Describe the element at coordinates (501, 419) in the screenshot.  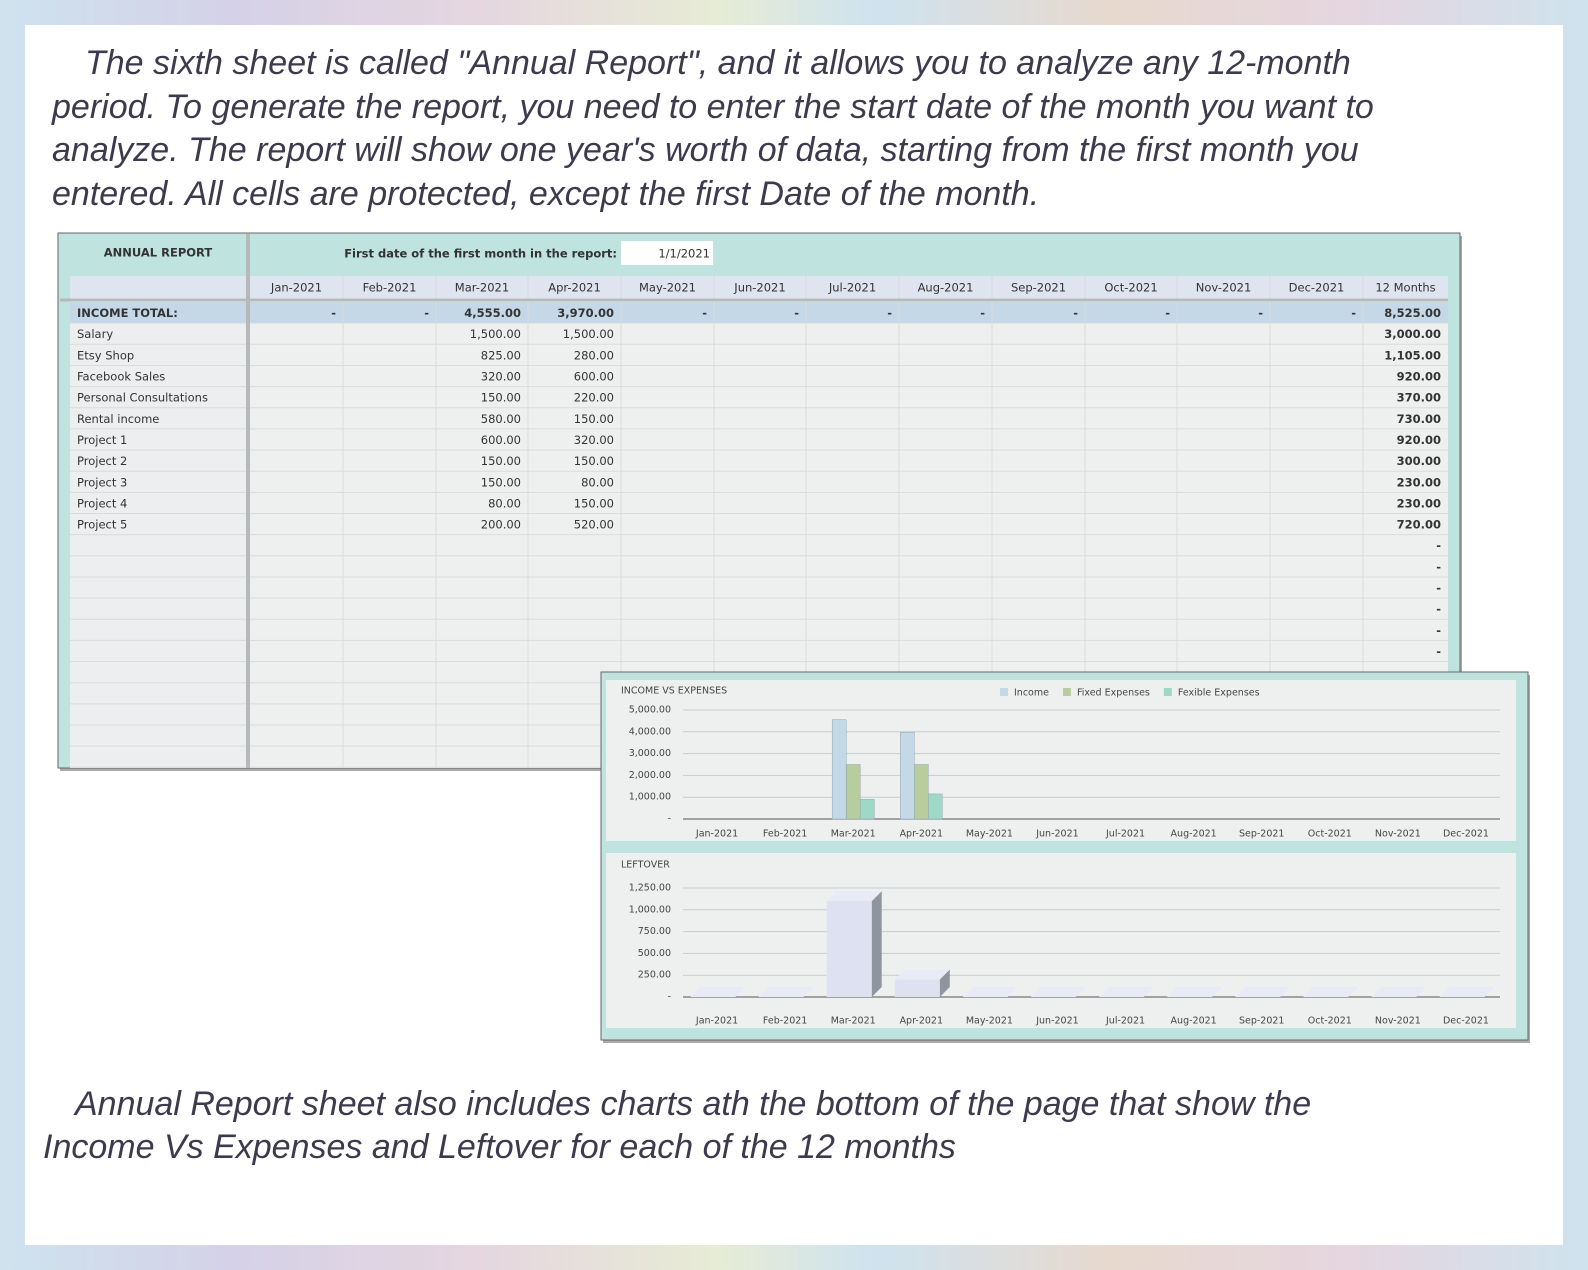
I see `cell: 580.00` at that location.